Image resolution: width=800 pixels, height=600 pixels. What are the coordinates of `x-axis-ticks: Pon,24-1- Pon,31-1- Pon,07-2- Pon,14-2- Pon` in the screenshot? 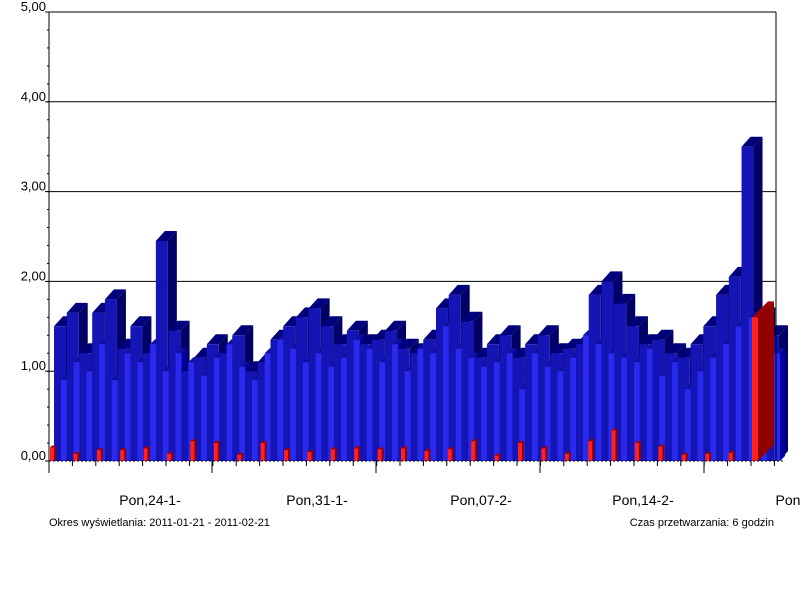 It's located at (459, 500).